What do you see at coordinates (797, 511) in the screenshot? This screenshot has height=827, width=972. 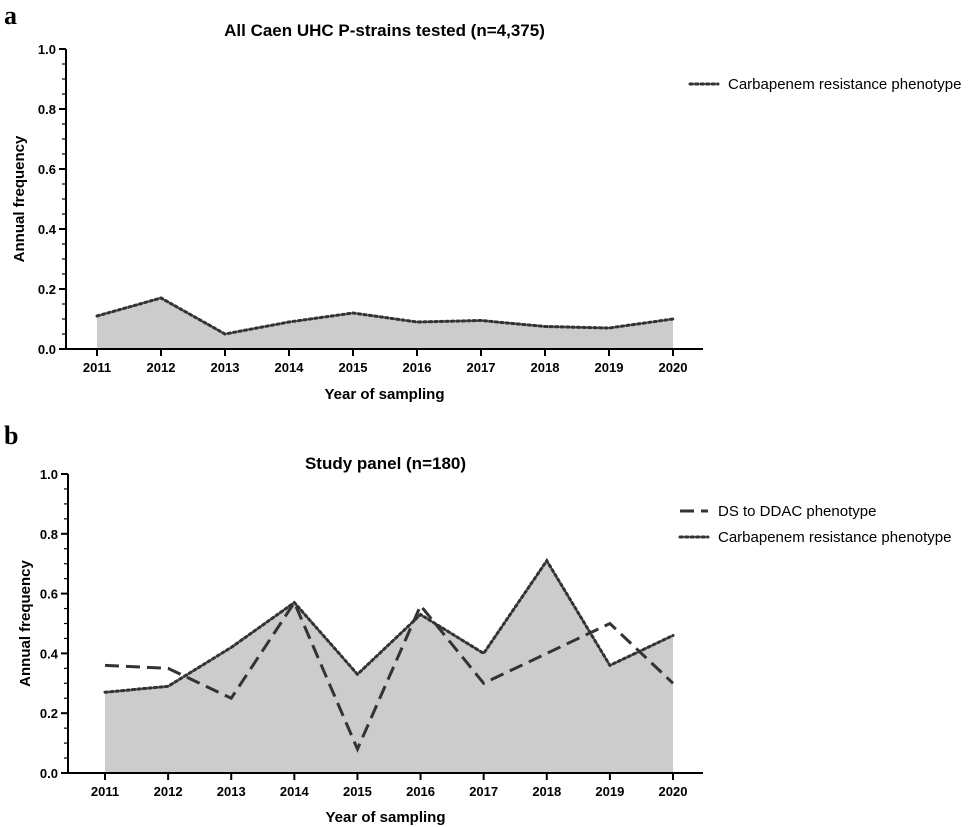 I see `legend-label: DS to DDAC phenotype` at bounding box center [797, 511].